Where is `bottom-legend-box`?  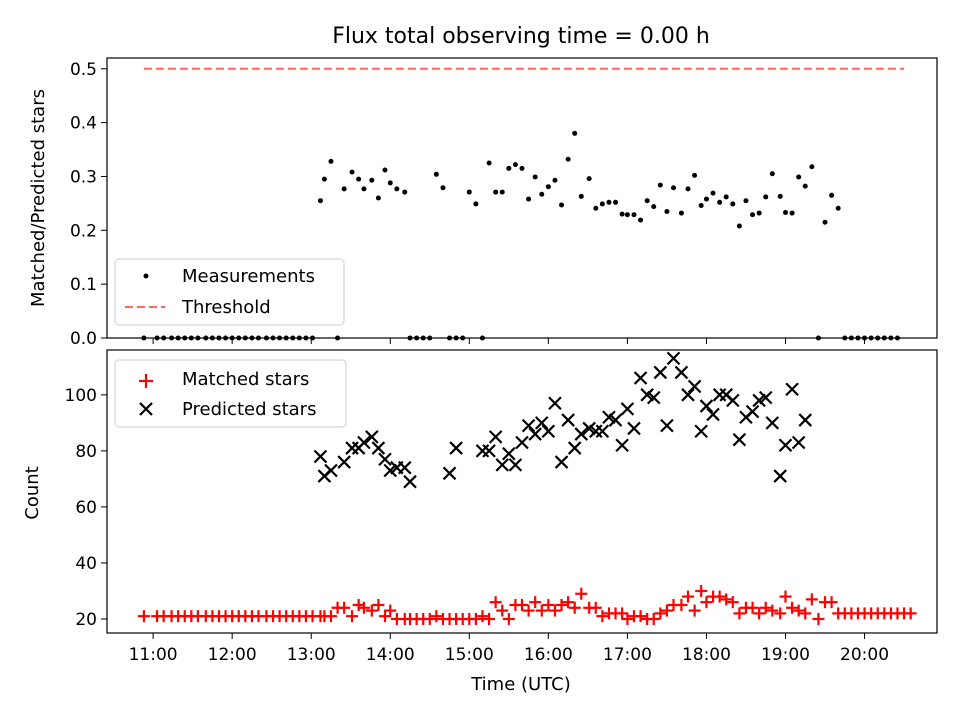 bottom-legend-box is located at coordinates (230, 393).